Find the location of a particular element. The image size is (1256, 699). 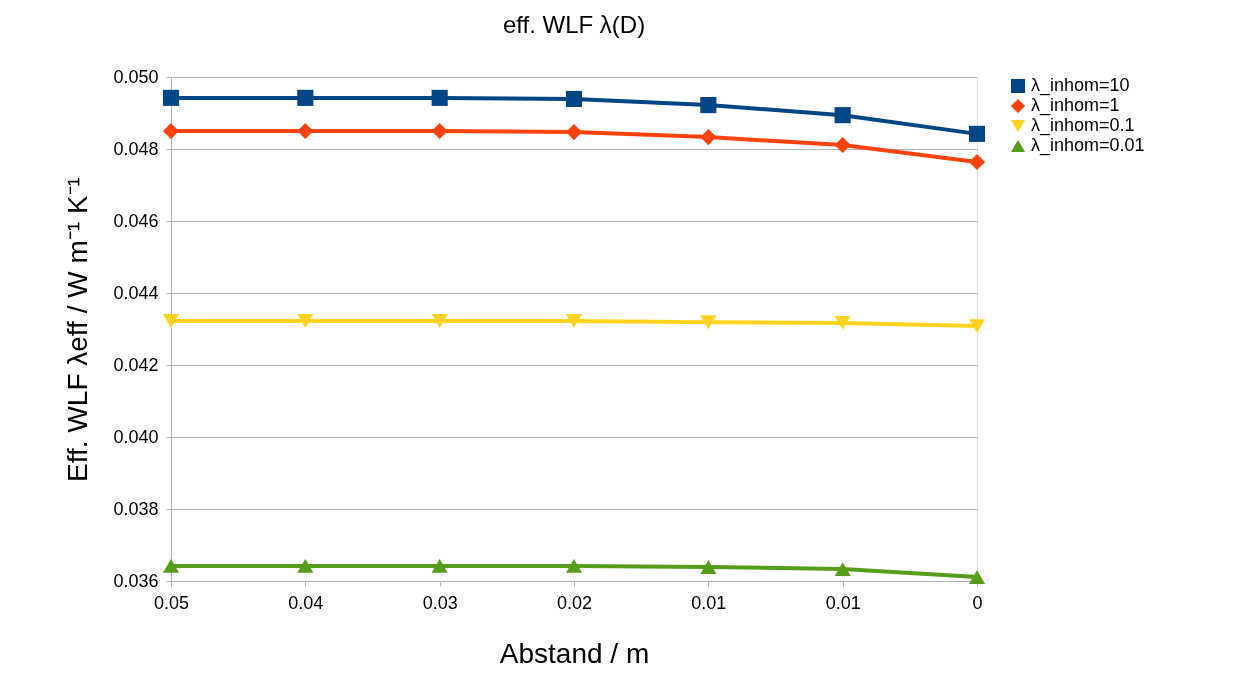

x-tick-label: 0.03 is located at coordinates (440, 602).